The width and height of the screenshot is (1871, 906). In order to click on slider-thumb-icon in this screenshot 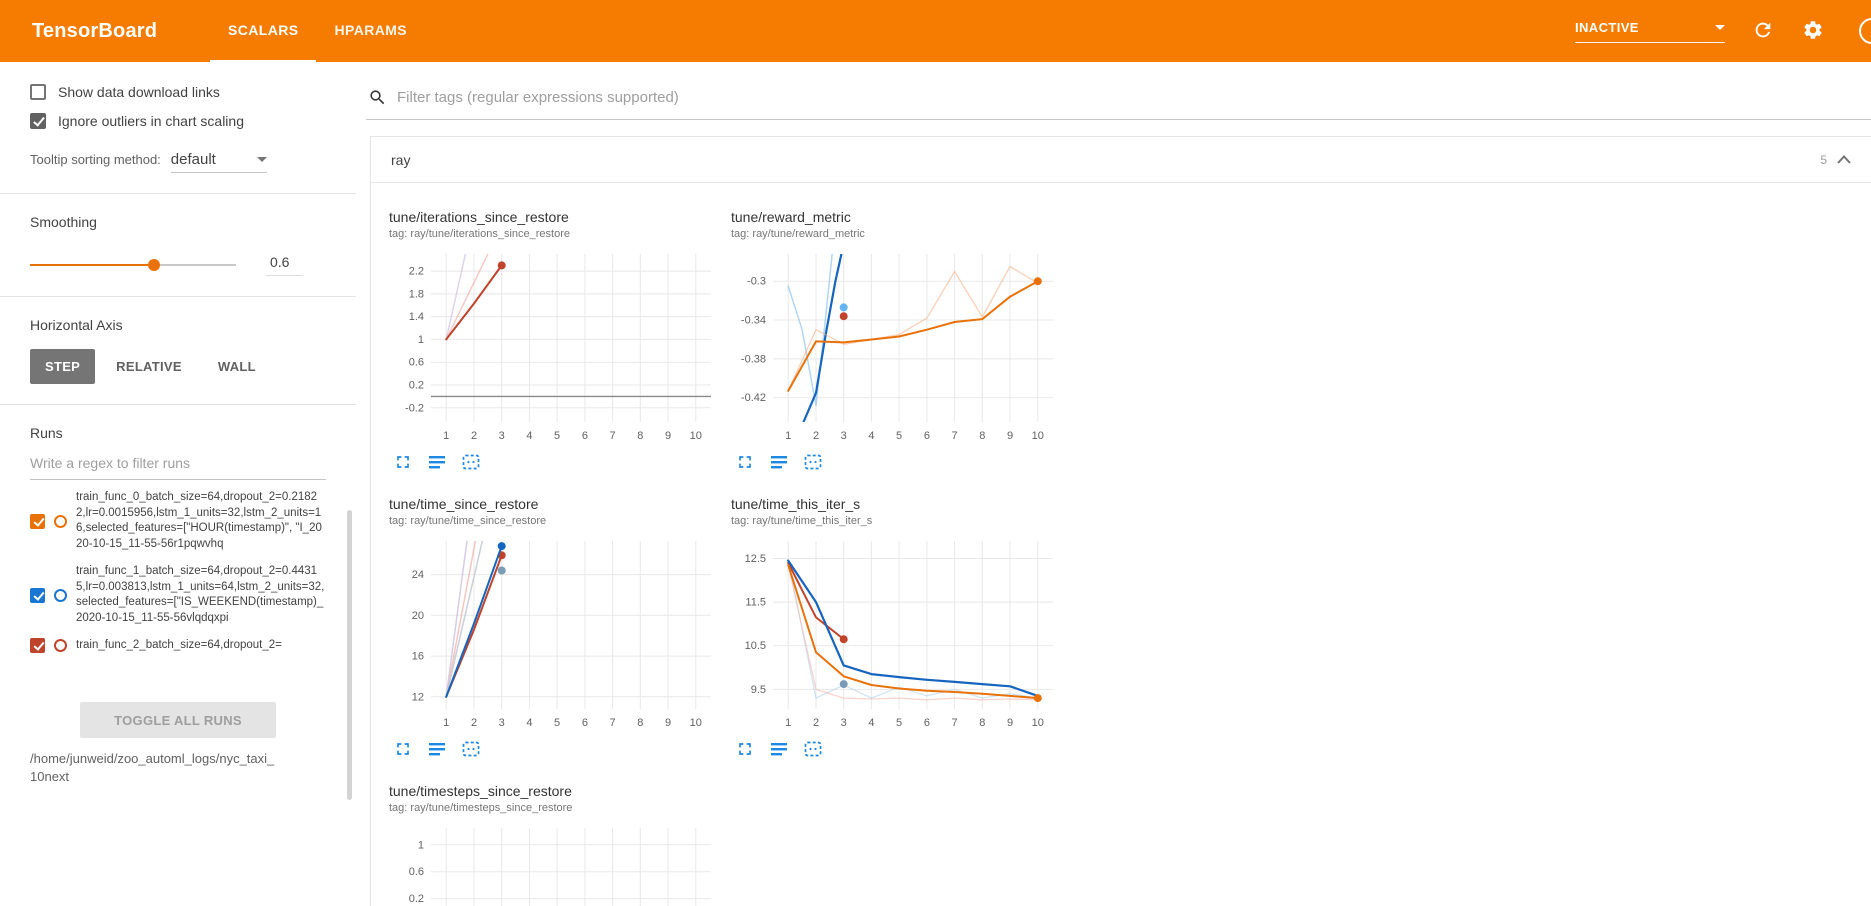, I will do `click(153, 265)`.